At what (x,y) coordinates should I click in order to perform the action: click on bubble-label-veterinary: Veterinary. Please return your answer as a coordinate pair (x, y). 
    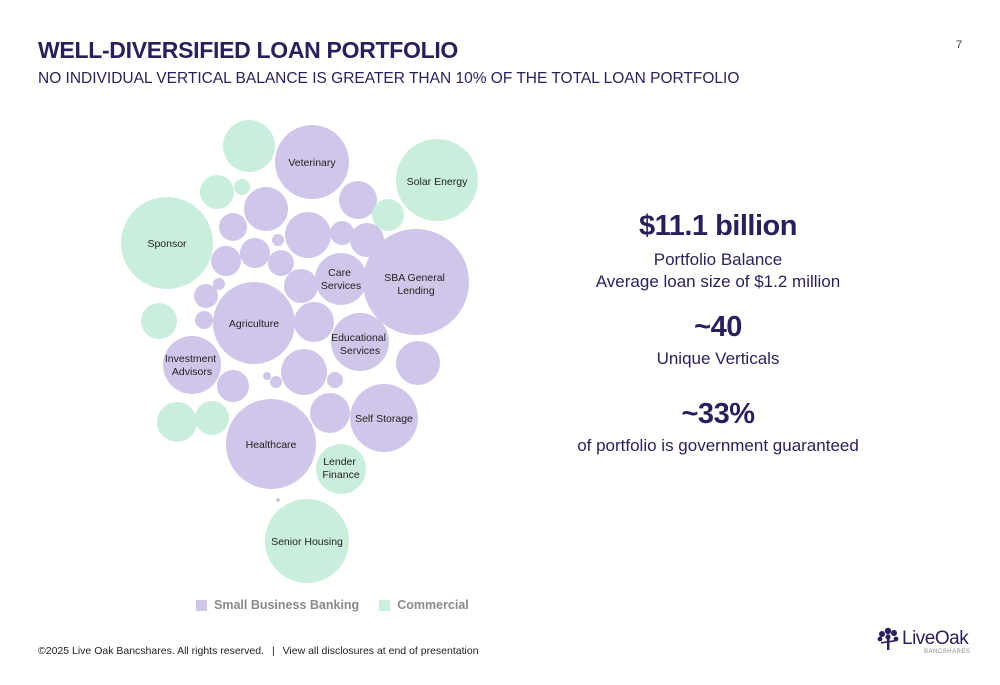
    Looking at the image, I should click on (312, 163).